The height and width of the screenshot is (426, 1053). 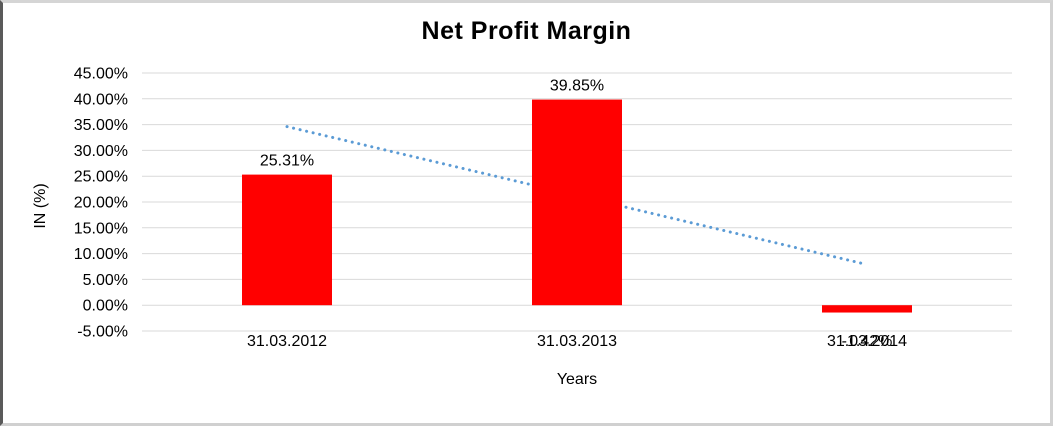 I want to click on x-category-label: 31.03.2013, so click(x=577, y=341).